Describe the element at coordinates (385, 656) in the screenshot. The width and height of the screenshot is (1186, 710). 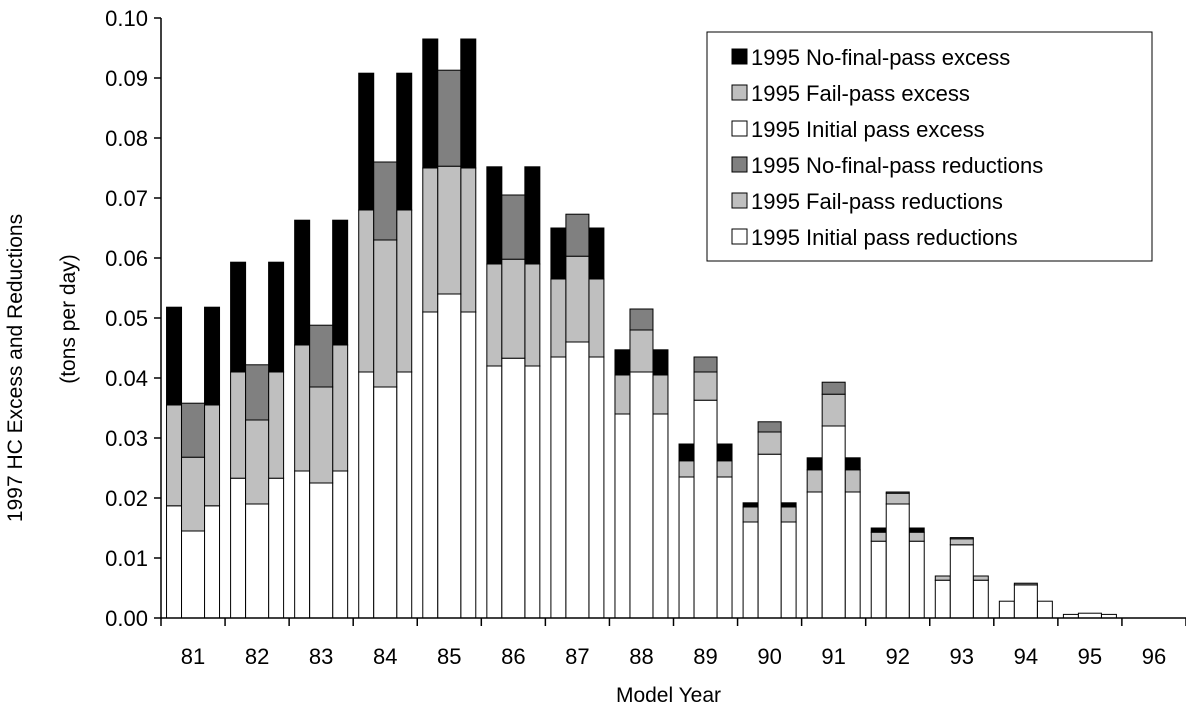
I see `x-tick-label: 84` at that location.